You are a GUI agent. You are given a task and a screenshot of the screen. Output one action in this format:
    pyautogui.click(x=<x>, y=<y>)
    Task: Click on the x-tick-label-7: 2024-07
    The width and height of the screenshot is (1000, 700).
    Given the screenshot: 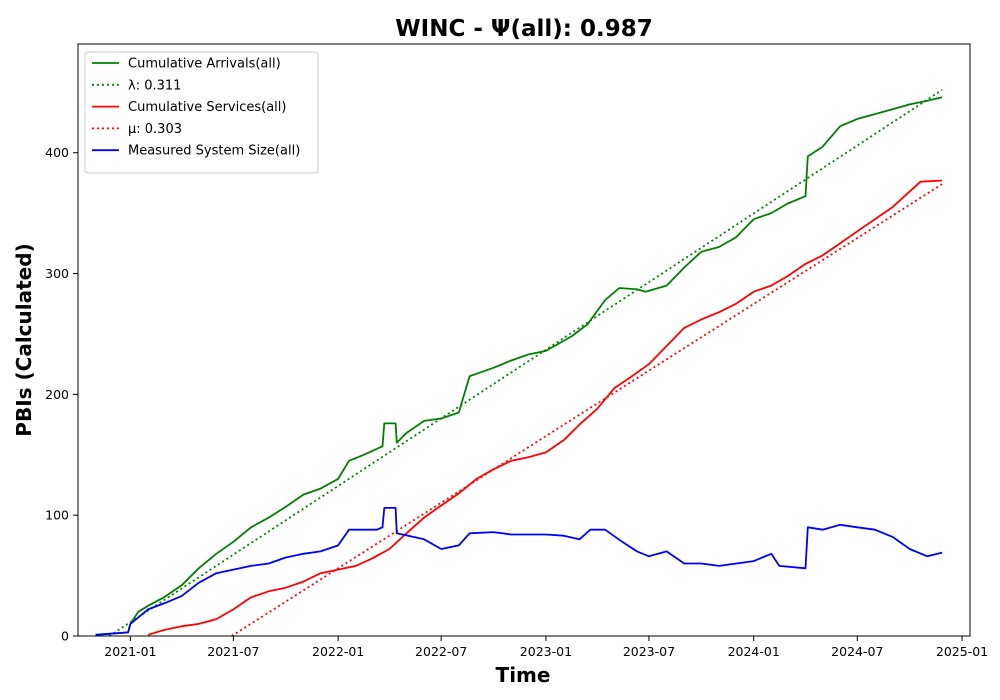 What is the action you would take?
    pyautogui.click(x=857, y=651)
    